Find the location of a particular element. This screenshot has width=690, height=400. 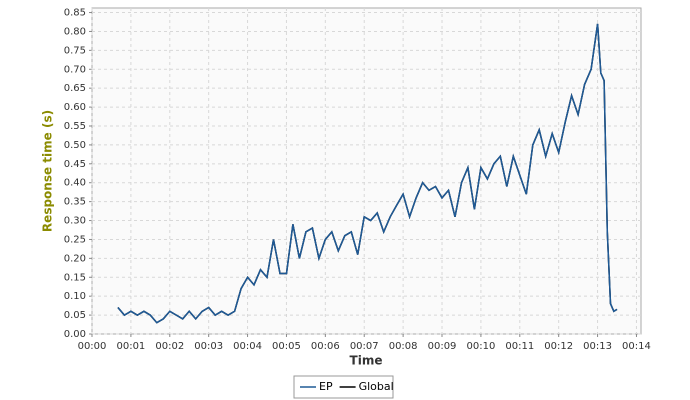

y-tick-label: 0.25 is located at coordinates (75, 239).